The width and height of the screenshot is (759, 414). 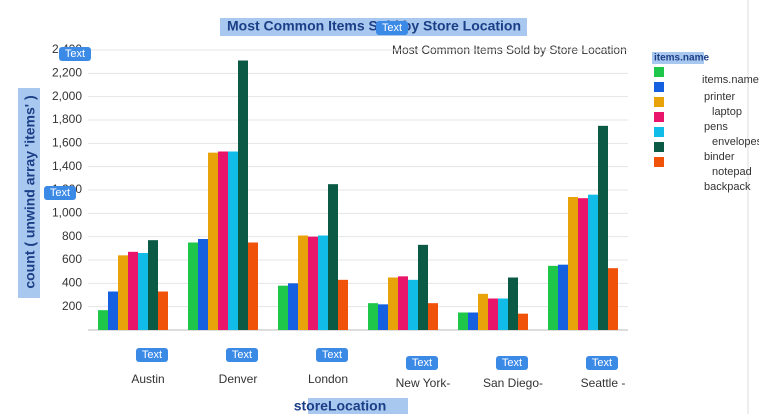 I want to click on title-highlight, so click(x=373, y=27).